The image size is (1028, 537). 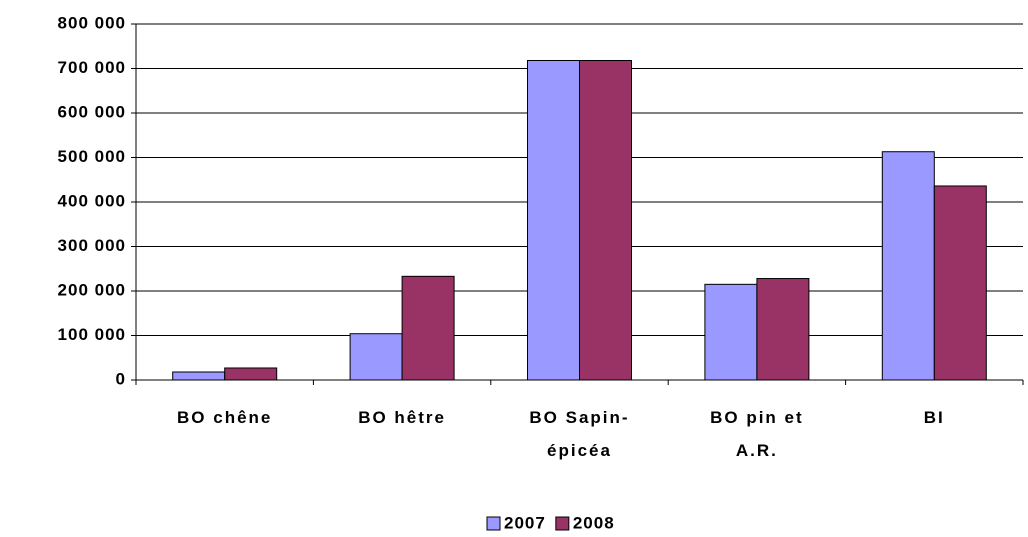 What do you see at coordinates (594, 522) in the screenshot?
I see `legend-label: 2008` at bounding box center [594, 522].